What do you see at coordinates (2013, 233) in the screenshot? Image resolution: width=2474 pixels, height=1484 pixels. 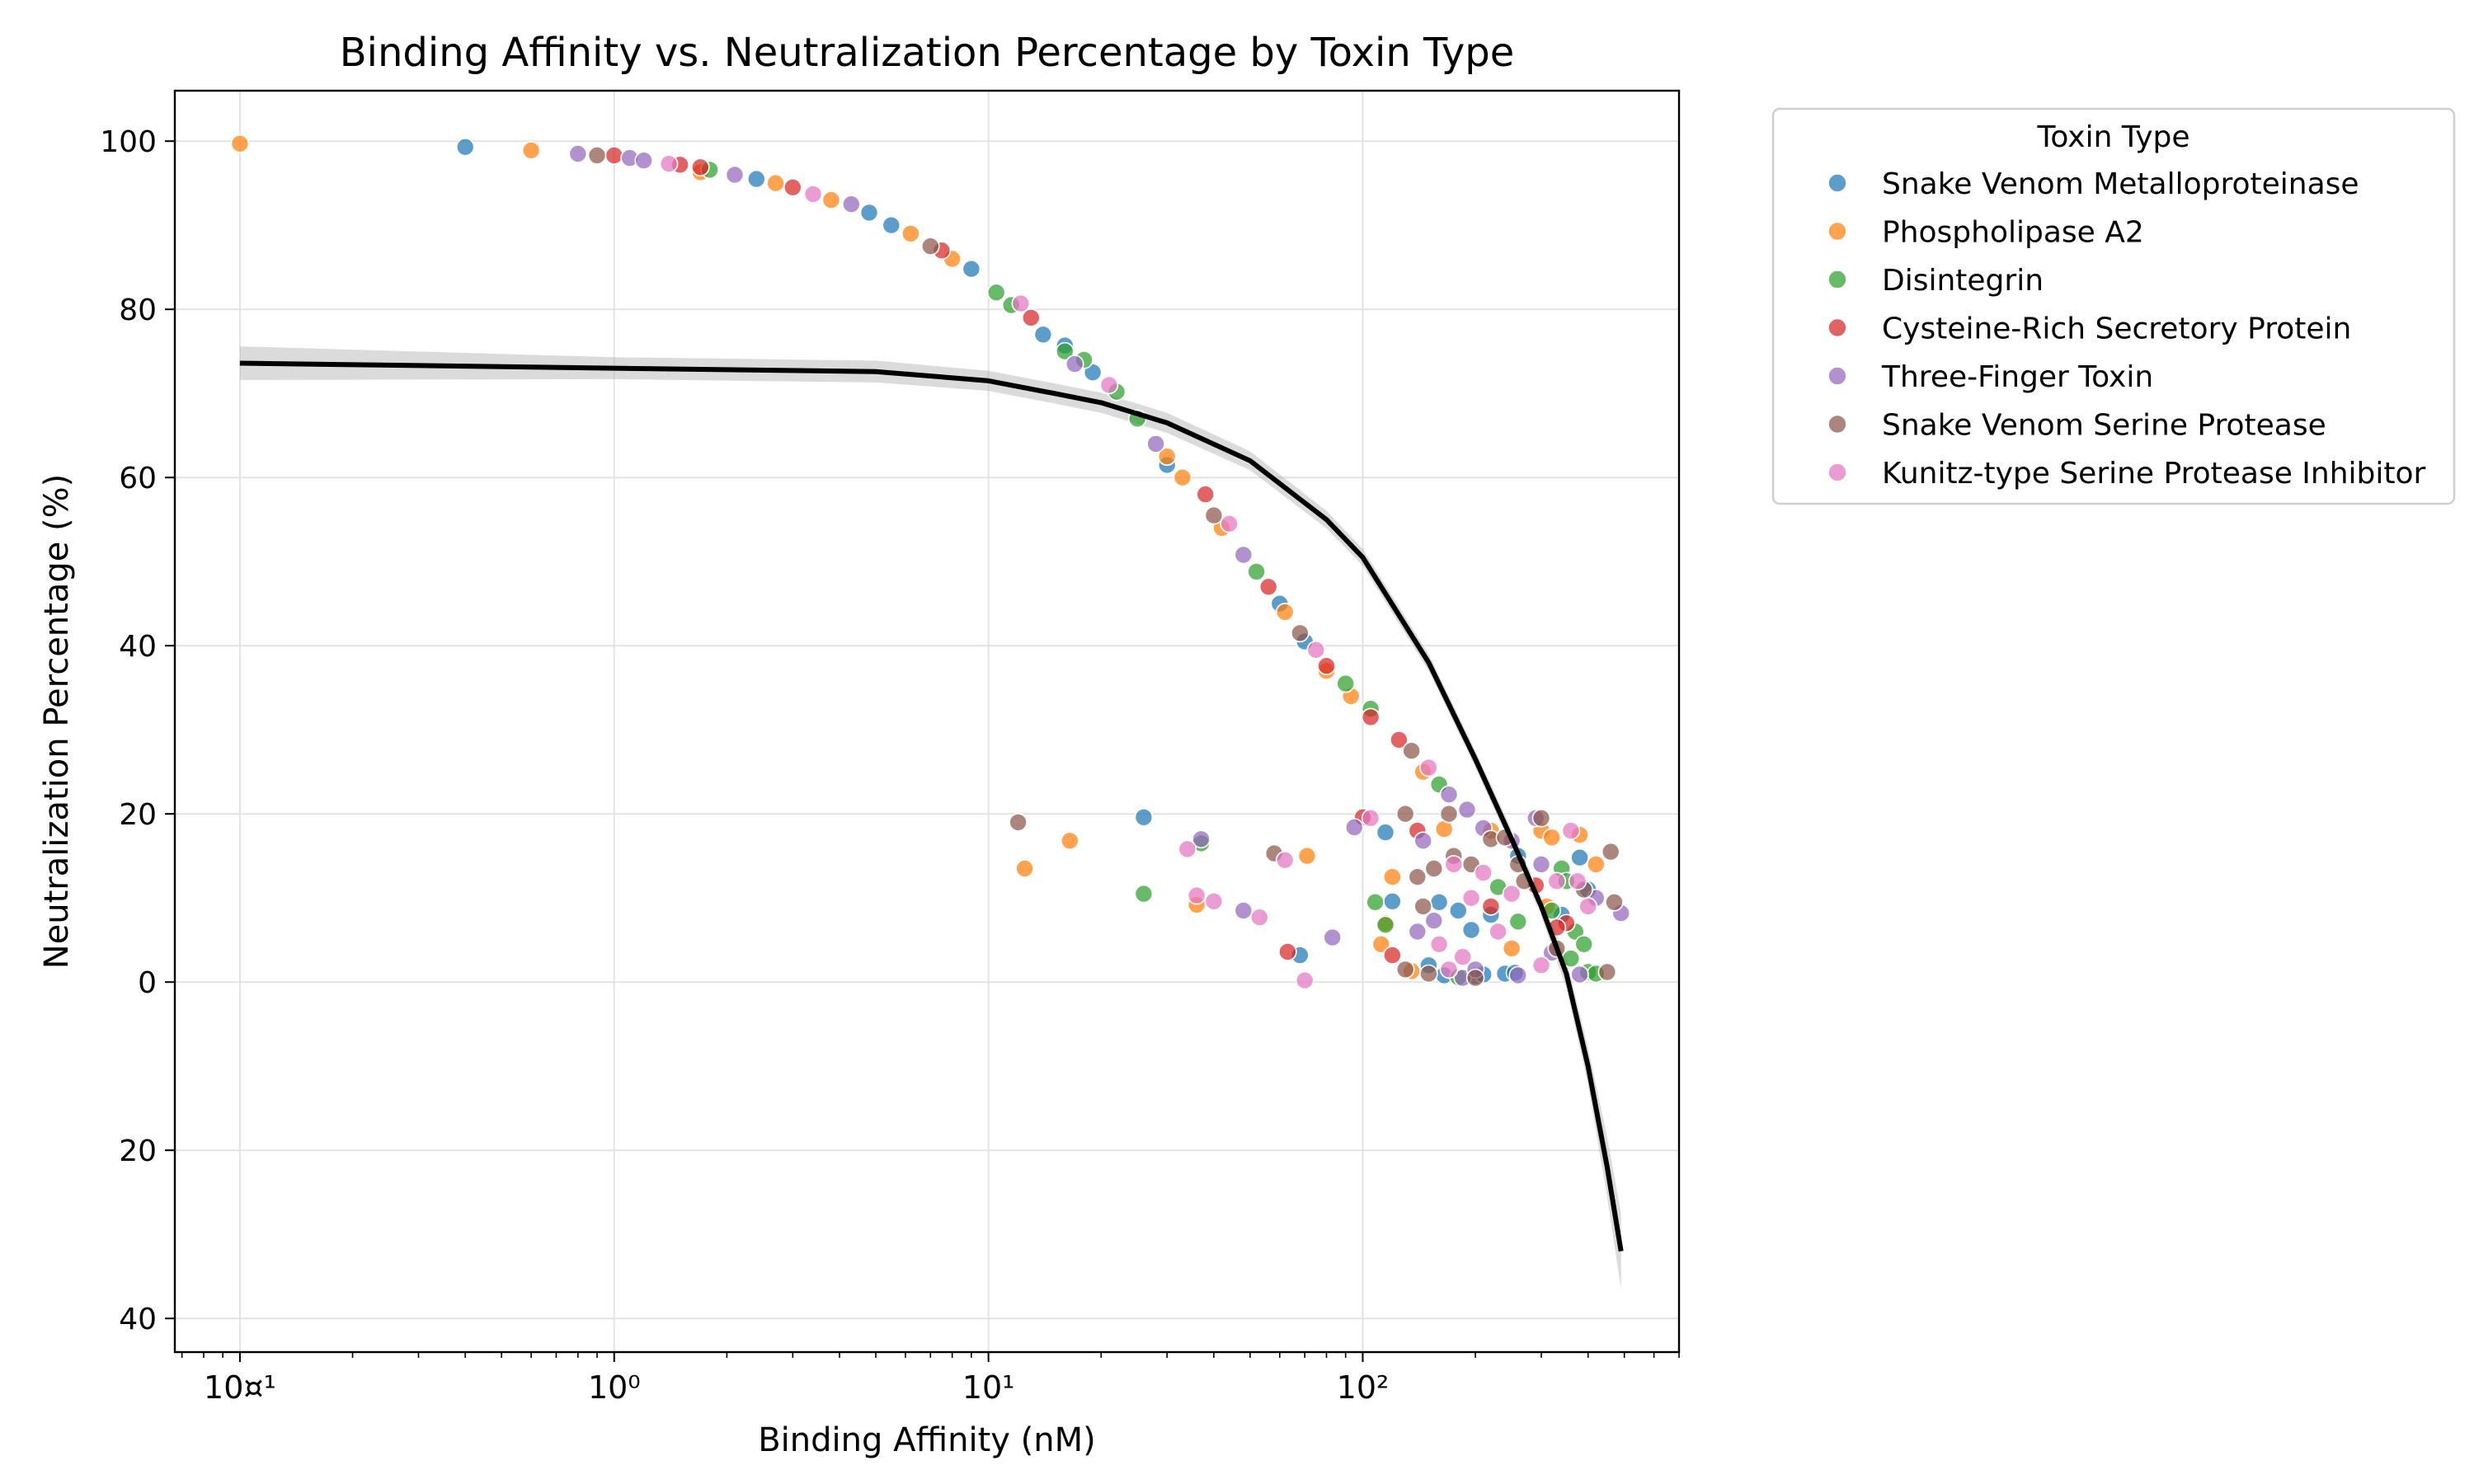 I see `legend-label: Phospholipase A2` at bounding box center [2013, 233].